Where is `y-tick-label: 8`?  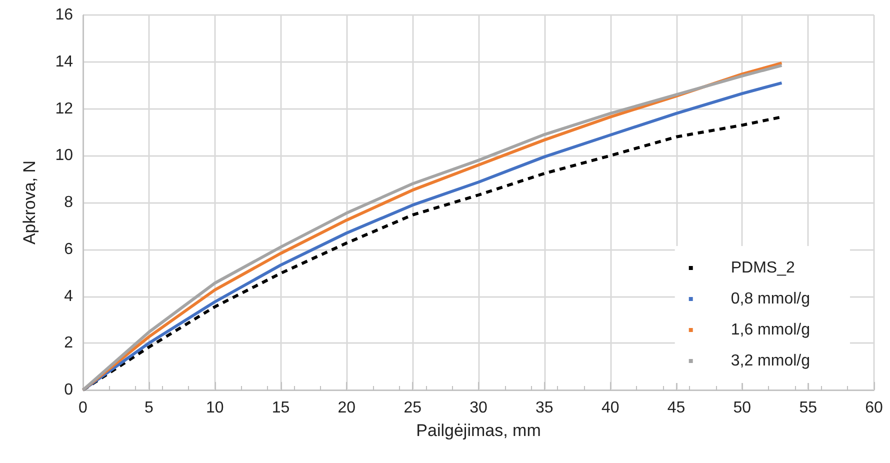
y-tick-label: 8 is located at coordinates (69, 202).